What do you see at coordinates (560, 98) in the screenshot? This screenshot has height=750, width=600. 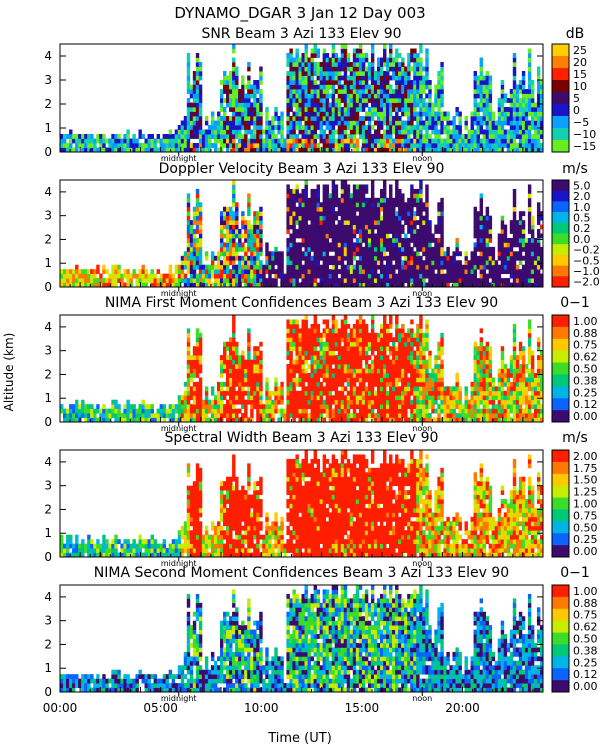 I see `colorbar-swatch` at bounding box center [560, 98].